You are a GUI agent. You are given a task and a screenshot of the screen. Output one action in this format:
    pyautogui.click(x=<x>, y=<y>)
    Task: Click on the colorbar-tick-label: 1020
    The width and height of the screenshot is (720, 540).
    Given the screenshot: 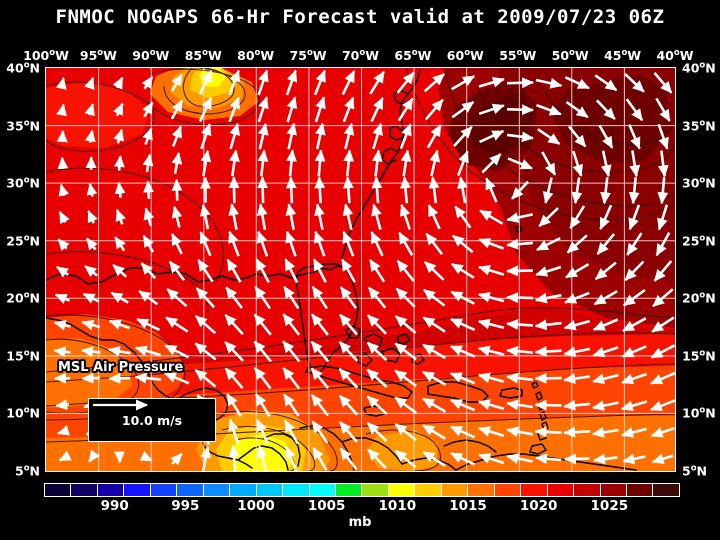 What is the action you would take?
    pyautogui.click(x=538, y=506)
    